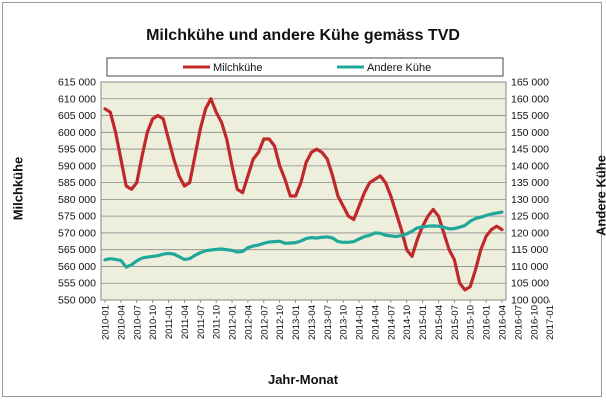  Describe the element at coordinates (169, 322) in the screenshot. I see `x-tick-label: 2011-01` at that location.